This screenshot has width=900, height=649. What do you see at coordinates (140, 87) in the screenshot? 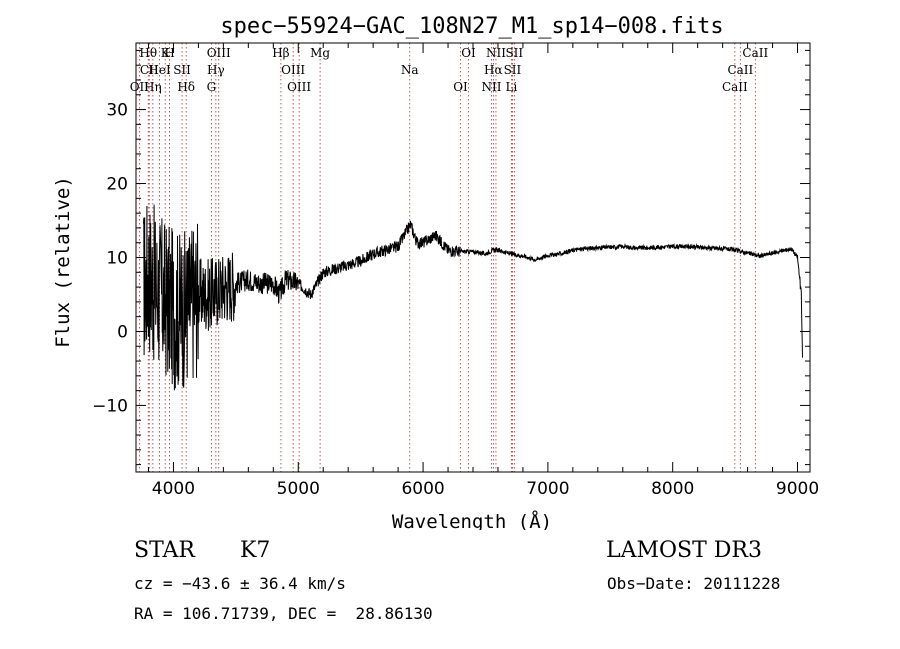
I see `spectral-line-label: OII` at bounding box center [140, 87].